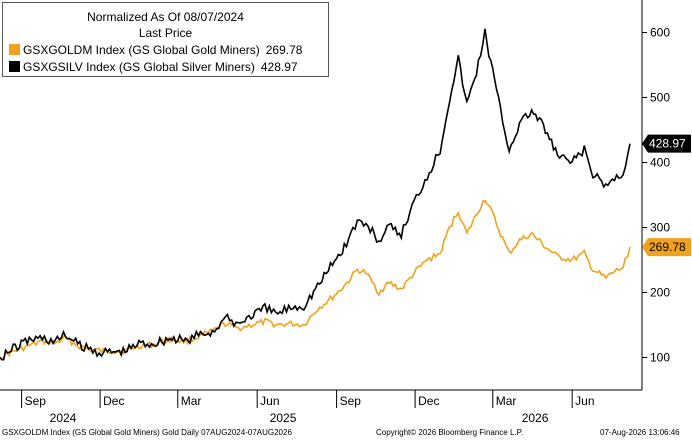 This screenshot has width=692, height=441. Describe the element at coordinates (284, 50) in the screenshot. I see `legend-value-gold: 269.78` at that location.